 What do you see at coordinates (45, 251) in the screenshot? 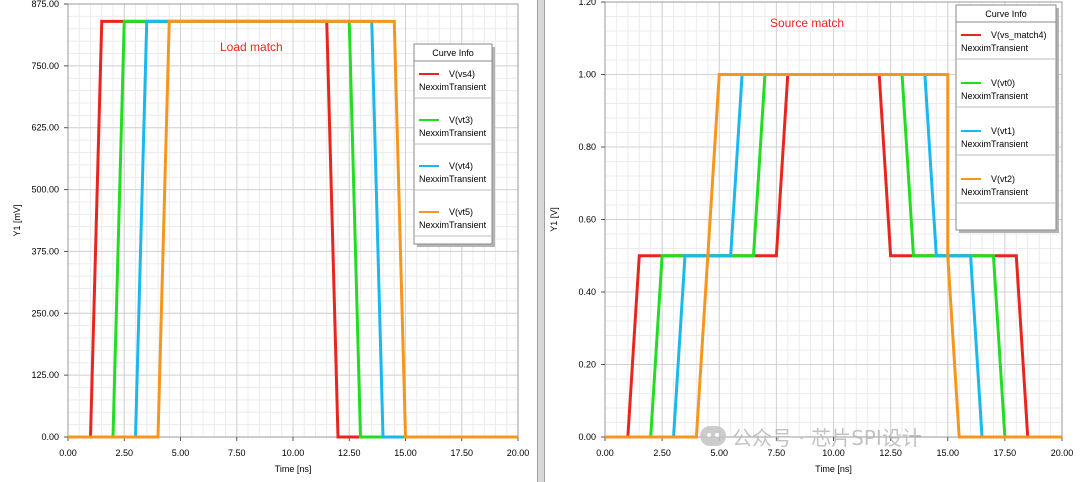
I see `y-tick-label: 375.00` at bounding box center [45, 251].